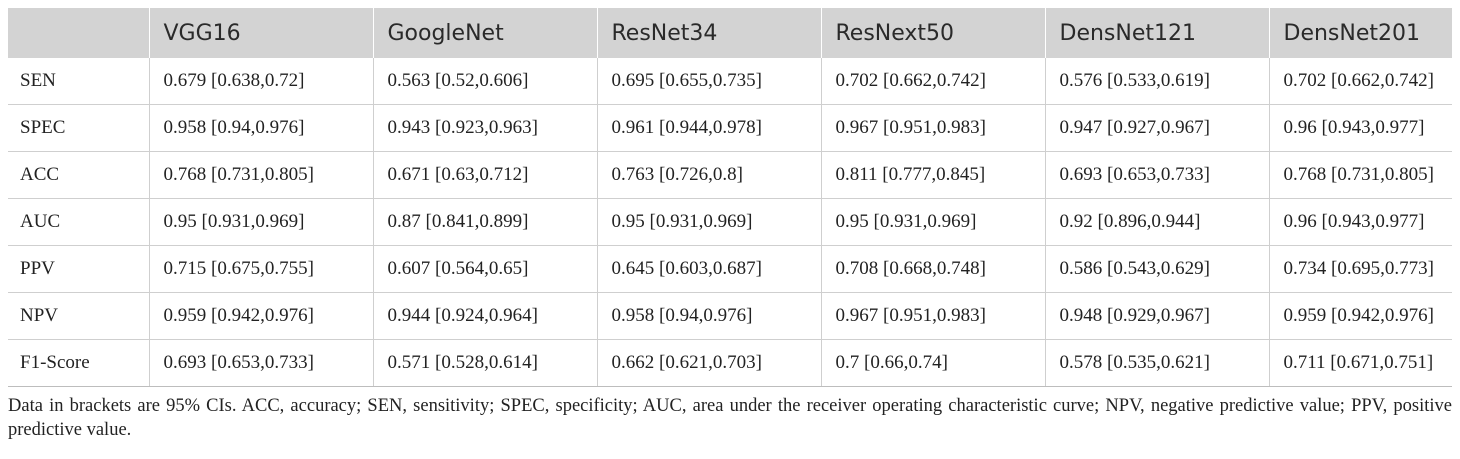 The height and width of the screenshot is (459, 1460). Describe the element at coordinates (485, 316) in the screenshot. I see `table-cell: 0.944 [0.924,0.964]` at that location.